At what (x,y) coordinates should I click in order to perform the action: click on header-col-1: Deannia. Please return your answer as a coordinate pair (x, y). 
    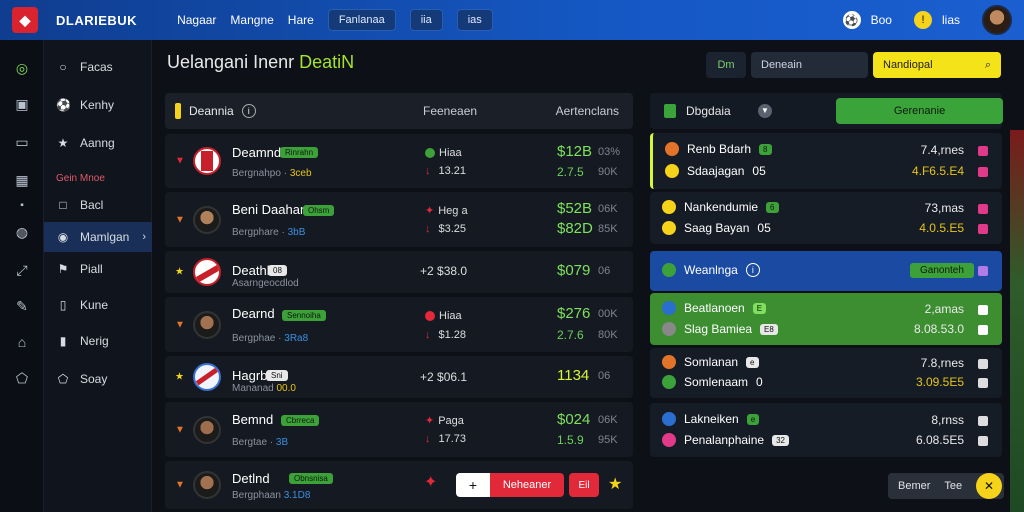
    Looking at the image, I should click on (211, 111).